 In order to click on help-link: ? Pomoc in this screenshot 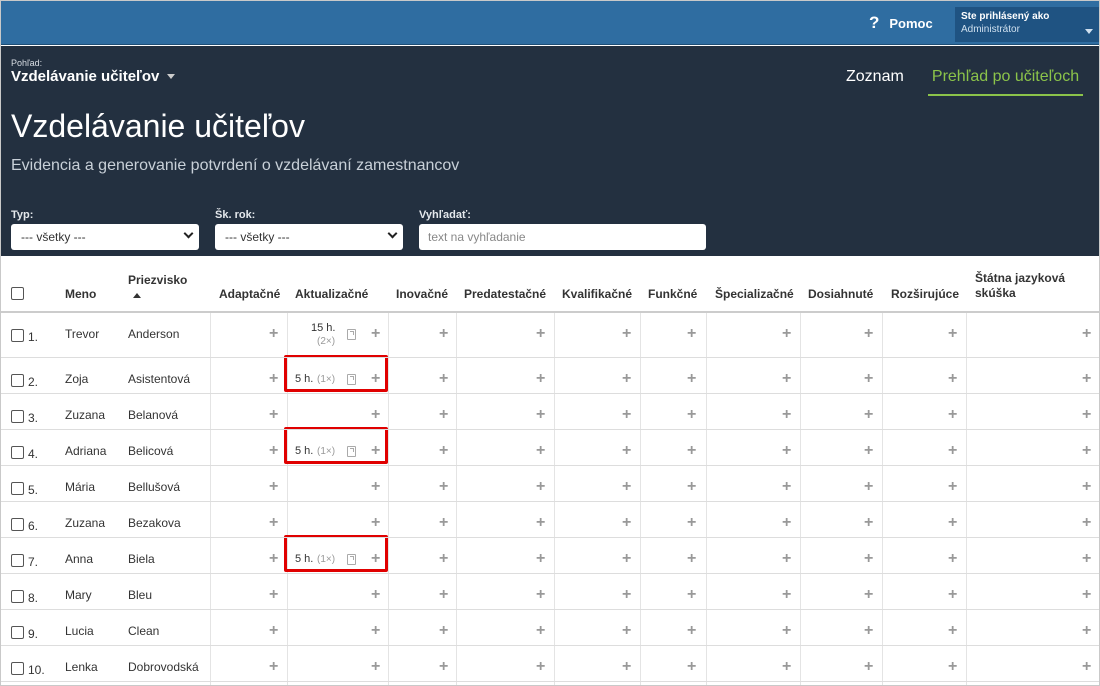, I will do `click(901, 23)`.